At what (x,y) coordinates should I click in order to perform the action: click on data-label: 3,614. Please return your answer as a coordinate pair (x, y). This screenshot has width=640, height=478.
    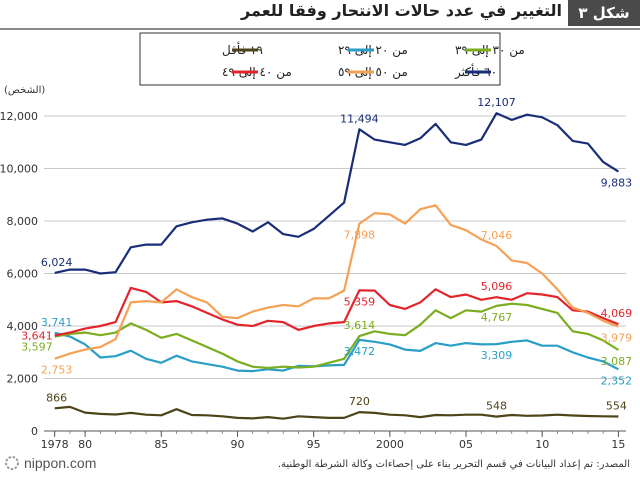
    Looking at the image, I should click on (360, 325).